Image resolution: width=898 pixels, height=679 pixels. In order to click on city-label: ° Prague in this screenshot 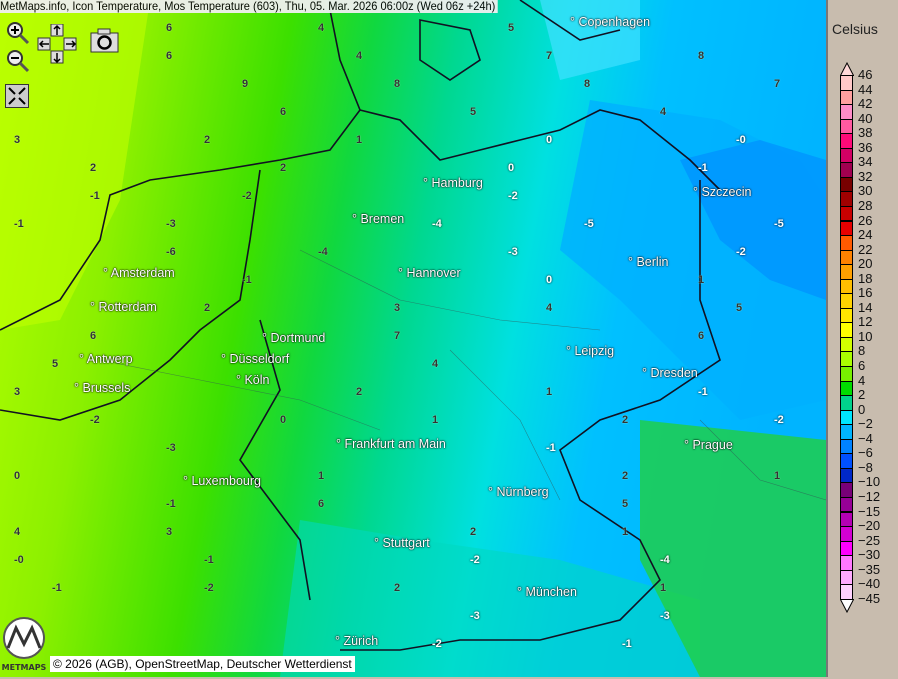, I will do `click(708, 445)`.